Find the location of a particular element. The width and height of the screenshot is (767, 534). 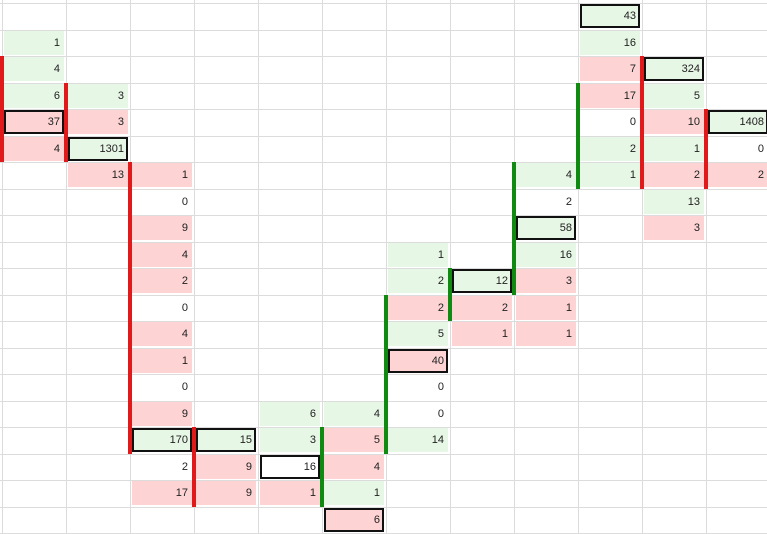

sheet-cell: 14 is located at coordinates (418, 440).